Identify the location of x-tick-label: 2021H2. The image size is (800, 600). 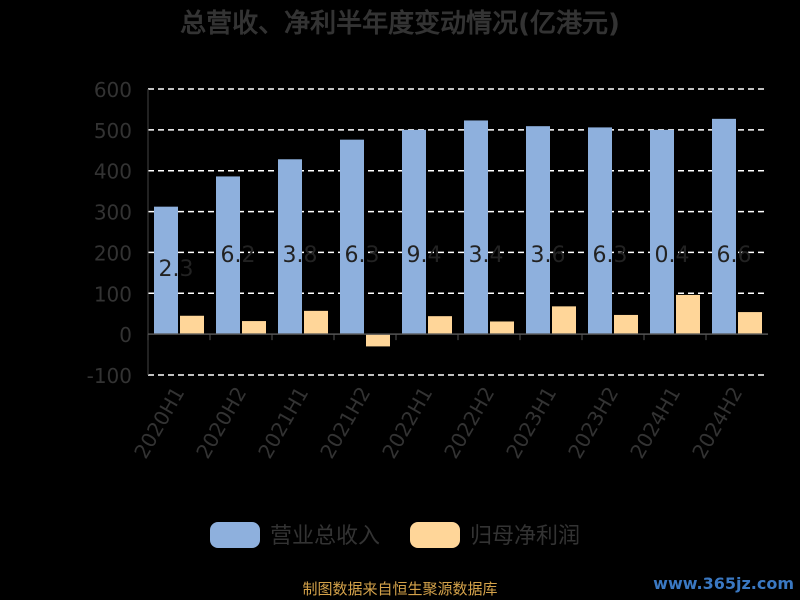
(345, 423).